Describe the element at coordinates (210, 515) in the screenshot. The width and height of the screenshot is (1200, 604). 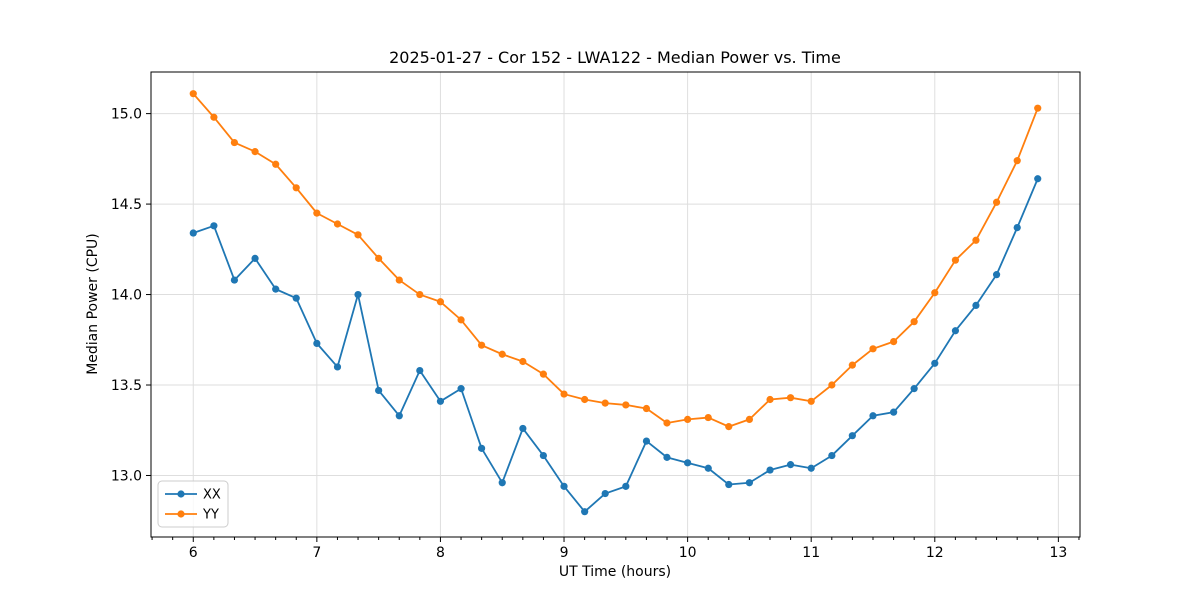
I see `legend-label: YY` at that location.